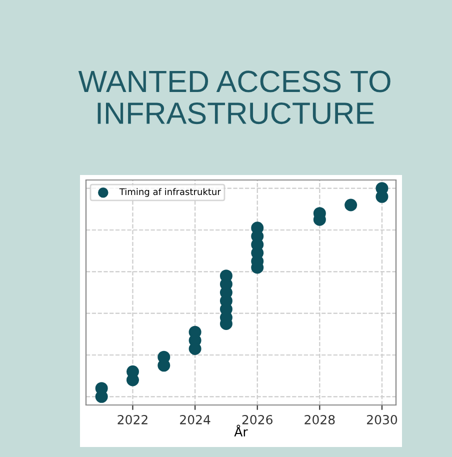 The image size is (452, 457). I want to click on x-tick-label: 2026, so click(257, 419).